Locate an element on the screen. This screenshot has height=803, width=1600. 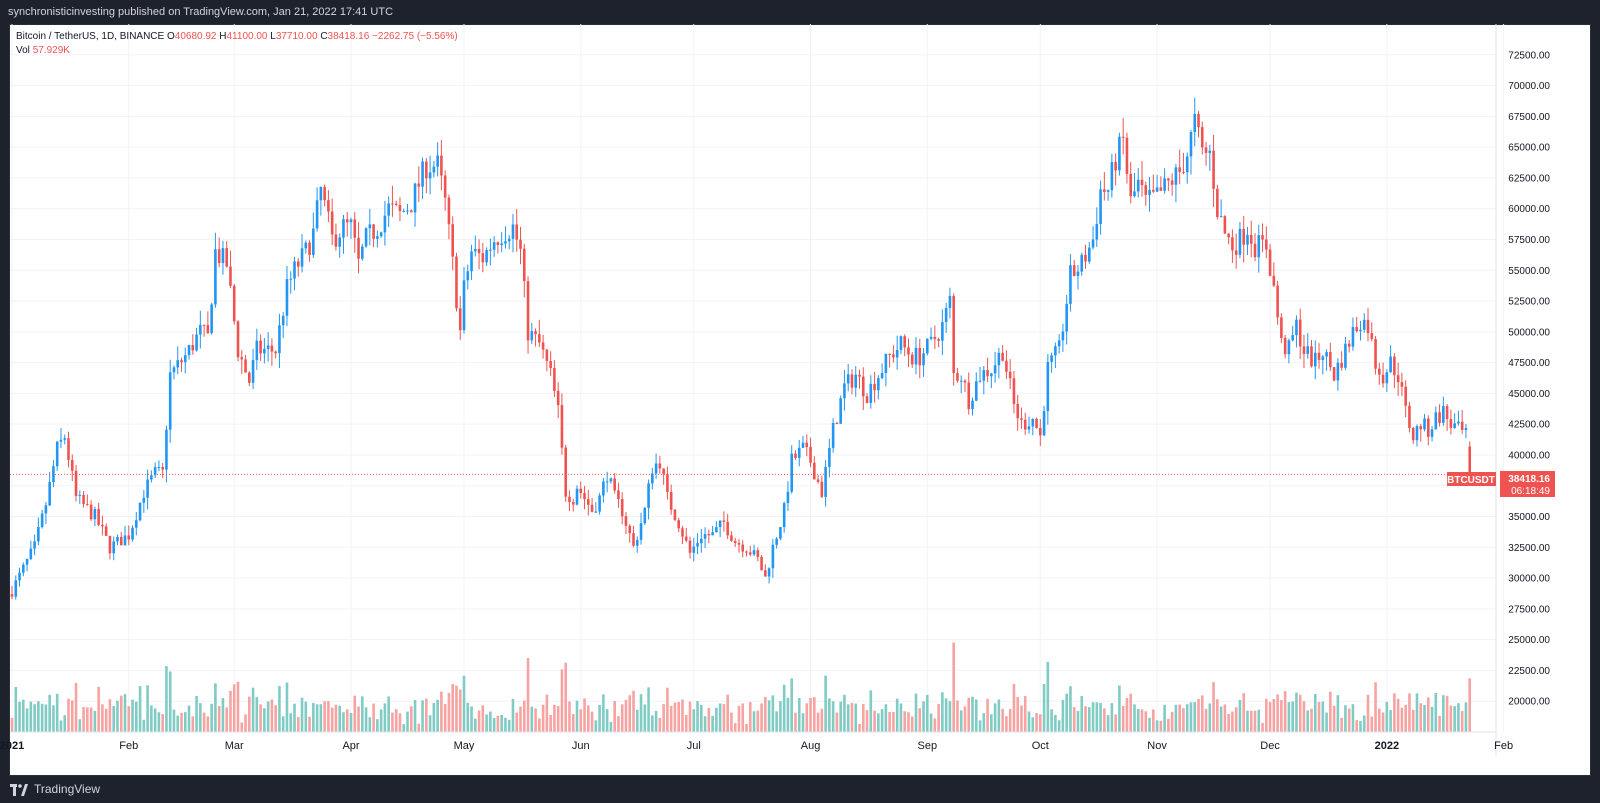
x-tick-label: Oct is located at coordinates (1040, 746).